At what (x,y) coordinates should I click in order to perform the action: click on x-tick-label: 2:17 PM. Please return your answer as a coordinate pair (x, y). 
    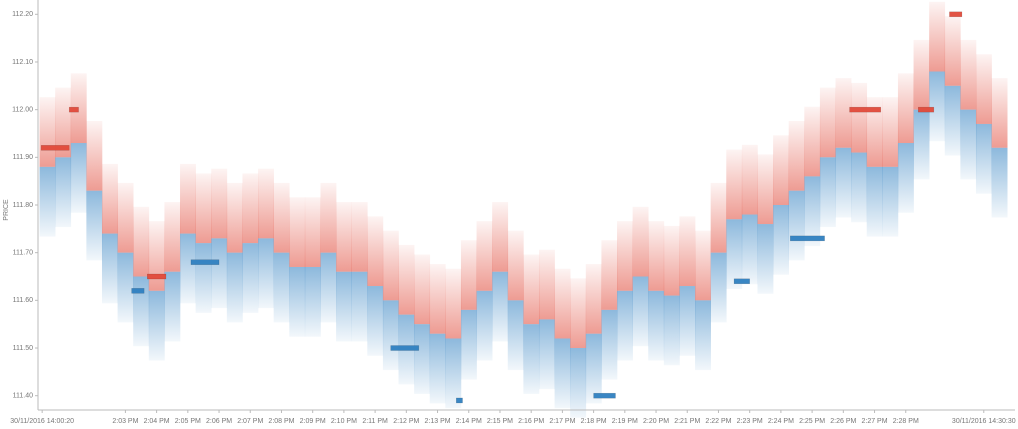
    Looking at the image, I should click on (562, 421).